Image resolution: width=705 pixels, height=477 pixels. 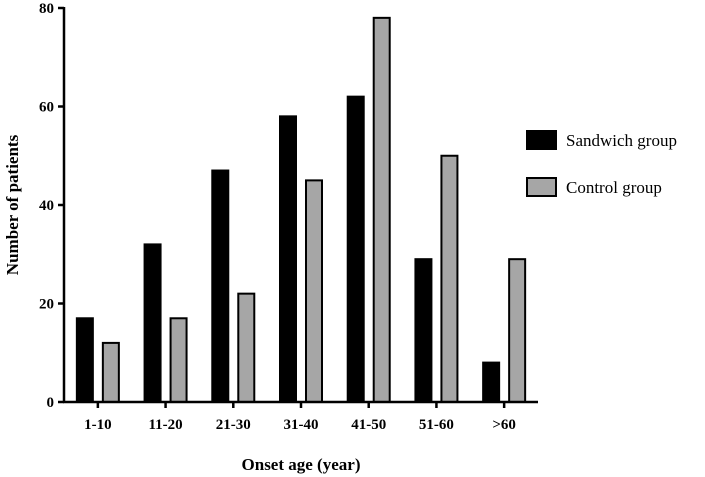 I want to click on legend-label-0: Sandwich group, so click(x=621, y=140).